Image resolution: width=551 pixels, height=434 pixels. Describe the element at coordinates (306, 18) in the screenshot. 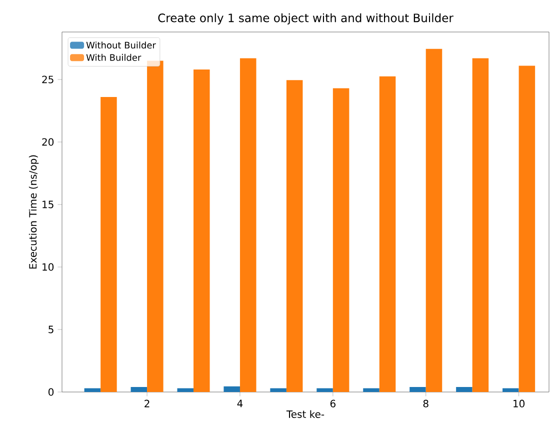

I see `chart-title: Create only 1 same object with and without Builder` at that location.